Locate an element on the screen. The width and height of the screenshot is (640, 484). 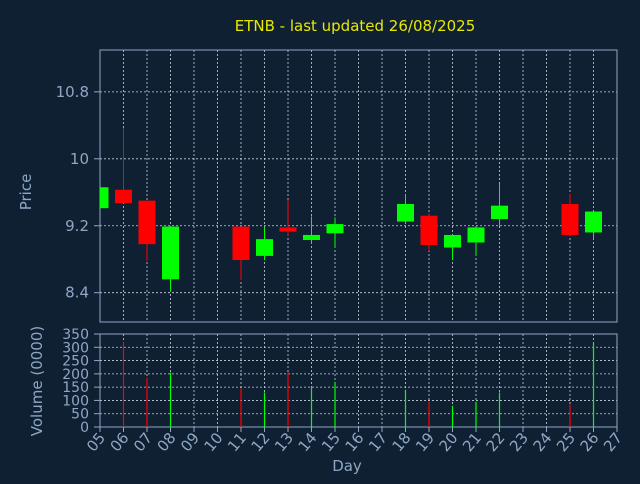
x-tick-label: 24 is located at coordinates (543, 442).